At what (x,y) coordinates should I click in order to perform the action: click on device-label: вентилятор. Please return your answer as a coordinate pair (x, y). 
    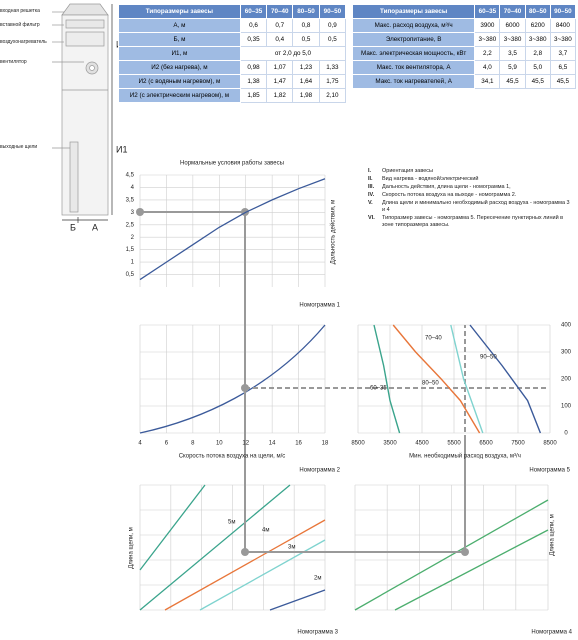
    Looking at the image, I should click on (13, 62).